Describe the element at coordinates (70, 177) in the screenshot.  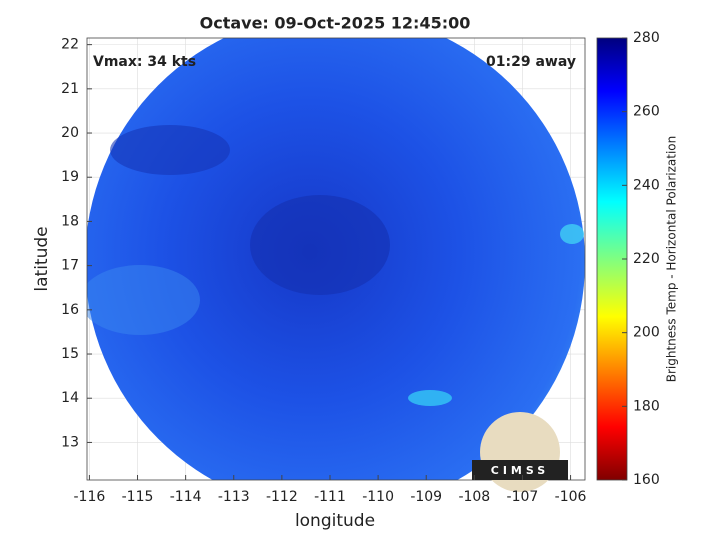
I see `y-tick-label: 19` at that location.